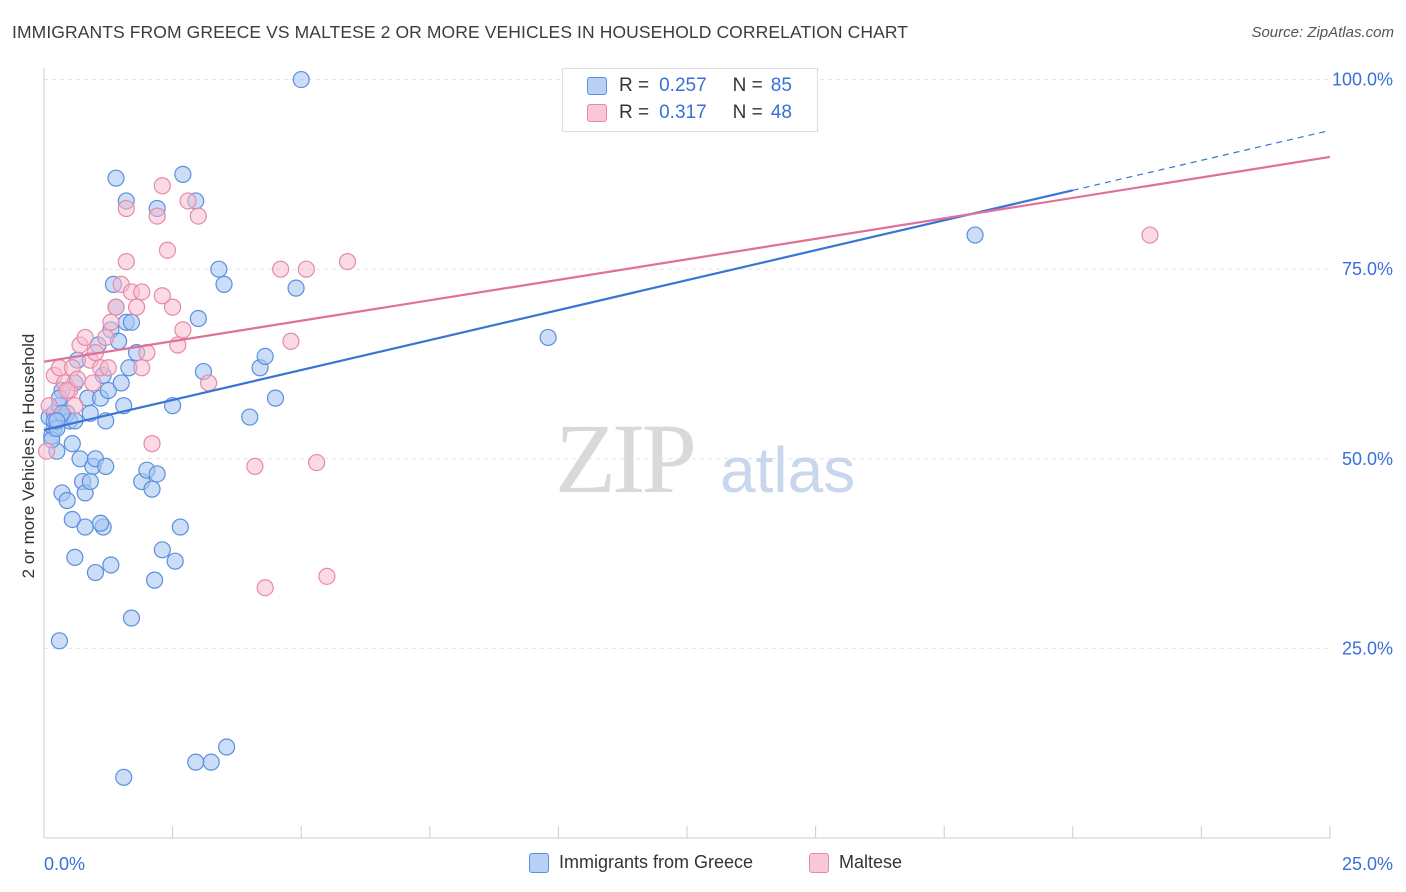 This screenshot has height=892, width=1406. What do you see at coordinates (781, 85) in the screenshot?
I see `legend-n-value: 85` at bounding box center [781, 85].